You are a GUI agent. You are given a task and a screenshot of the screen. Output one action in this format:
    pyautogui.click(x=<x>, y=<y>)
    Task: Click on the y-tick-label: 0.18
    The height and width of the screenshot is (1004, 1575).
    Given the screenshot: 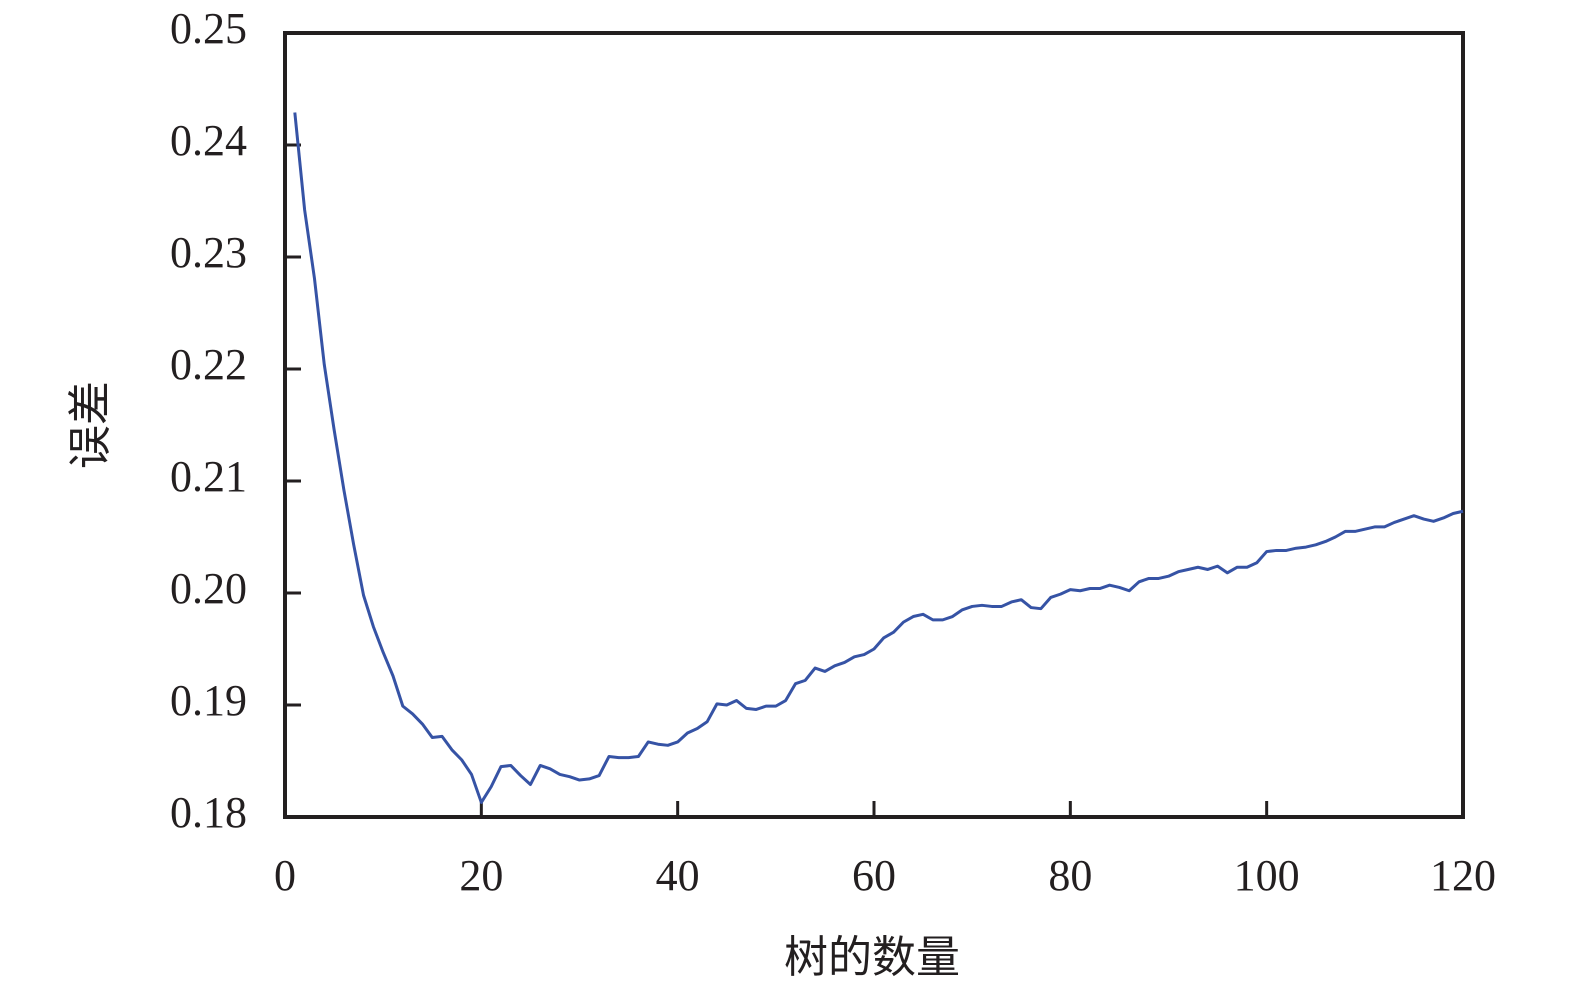 What is the action you would take?
    pyautogui.click(x=208, y=812)
    